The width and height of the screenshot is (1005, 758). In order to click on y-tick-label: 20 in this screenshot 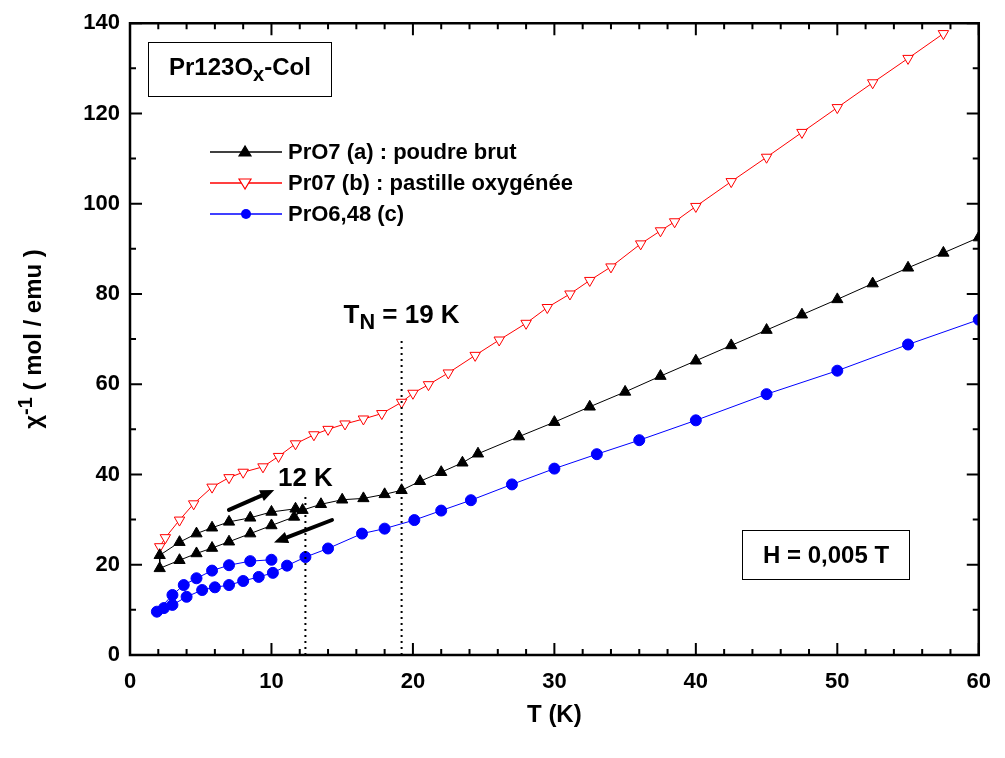, I will do `click(107, 563)`.